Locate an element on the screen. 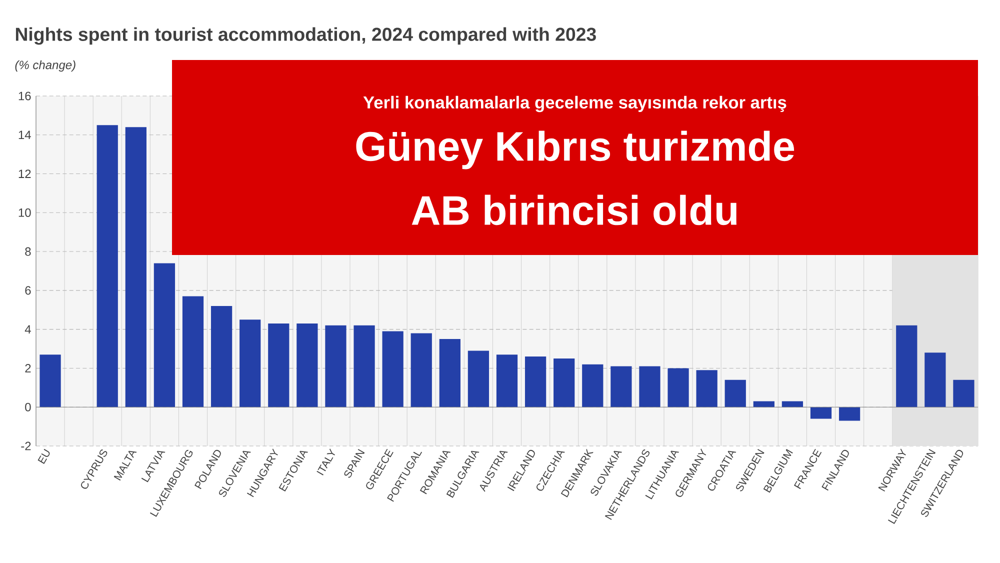 Image resolution: width=1000 pixels, height=563 pixels. y-tick-label: 16 is located at coordinates (24, 96).